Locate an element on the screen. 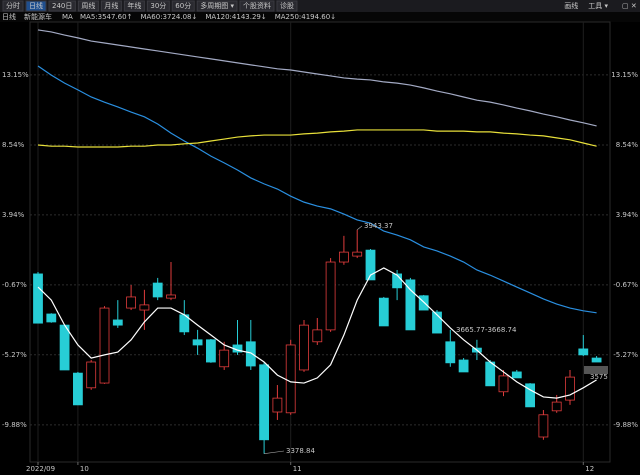 This screenshot has height=475, width=640. tab: 多周期图 ▾ is located at coordinates (217, 5).